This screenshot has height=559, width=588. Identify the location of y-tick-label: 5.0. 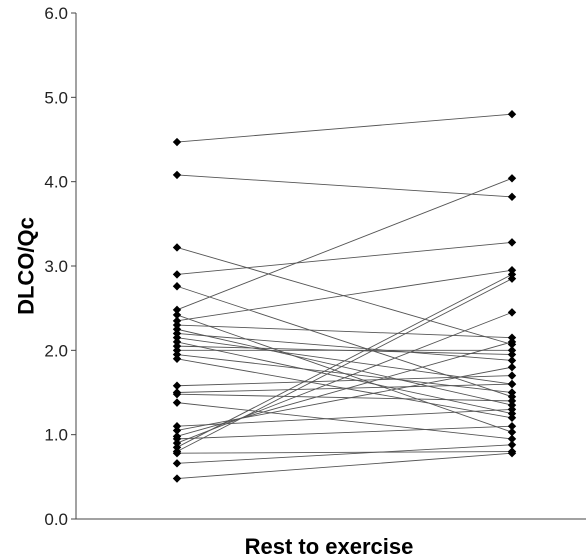
(56, 97).